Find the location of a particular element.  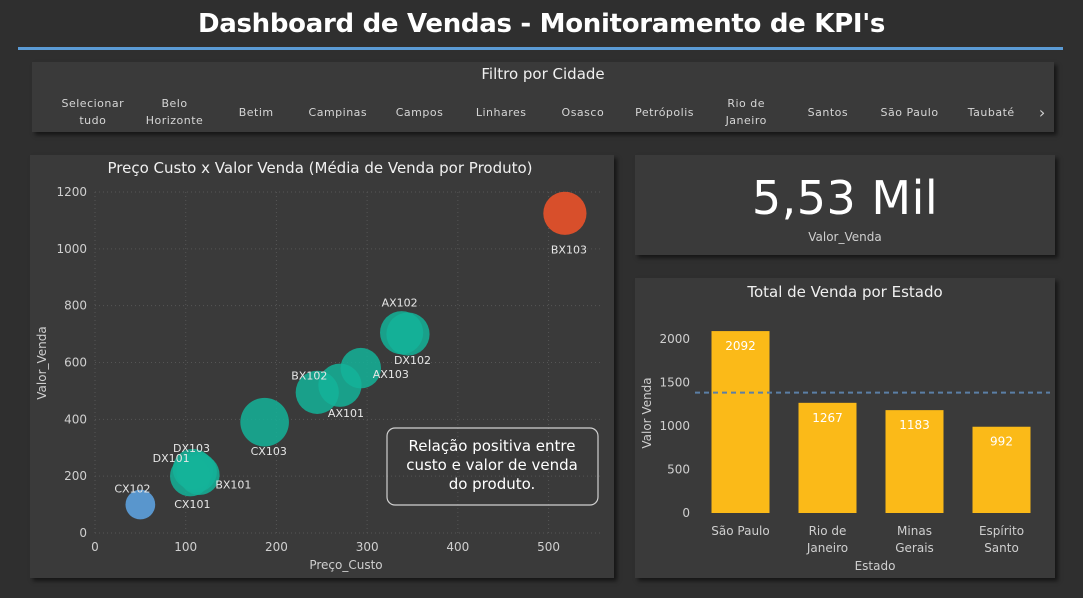

annotation-text: do produto. is located at coordinates (492, 484).